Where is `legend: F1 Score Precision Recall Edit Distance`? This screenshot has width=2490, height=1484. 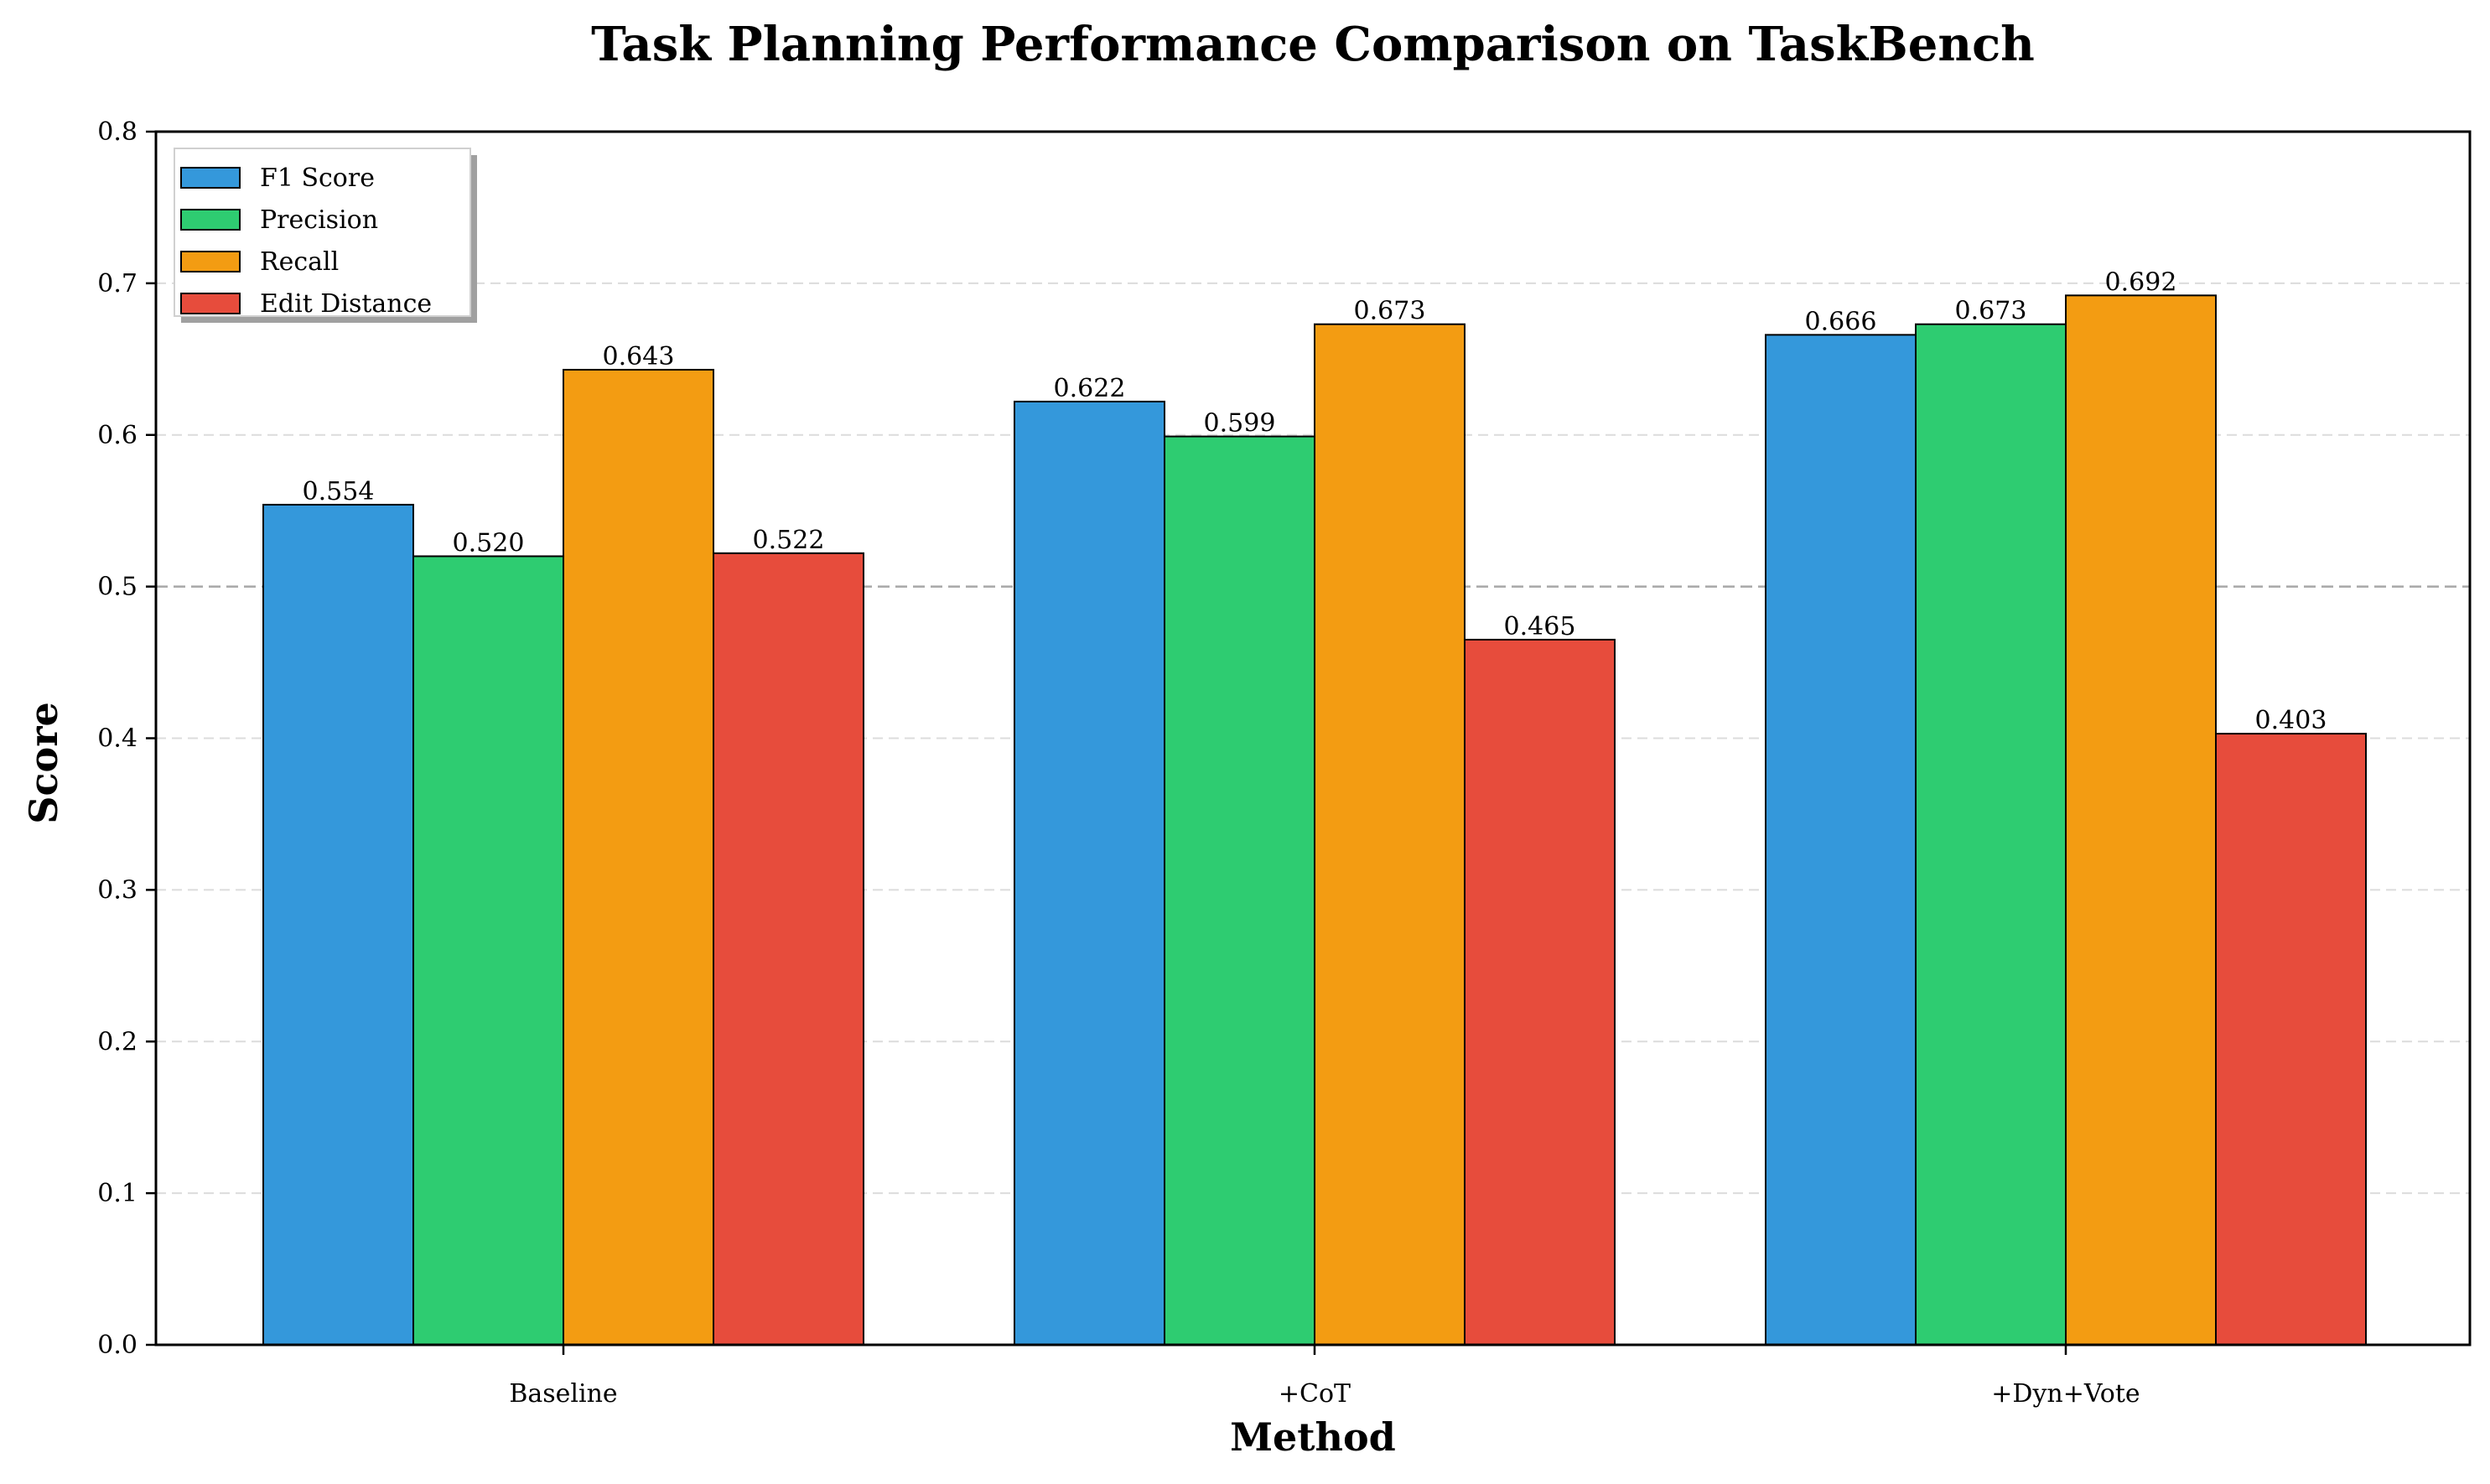 legend: F1 Score Precision Recall Edit Distance is located at coordinates (325, 235).